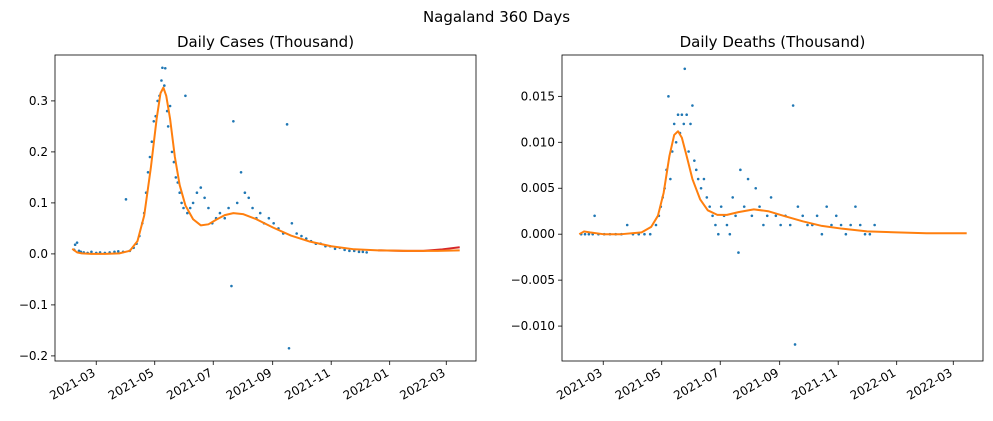 This screenshot has width=993, height=421. I want to click on x-tick-label: 2021-05, so click(131, 383).